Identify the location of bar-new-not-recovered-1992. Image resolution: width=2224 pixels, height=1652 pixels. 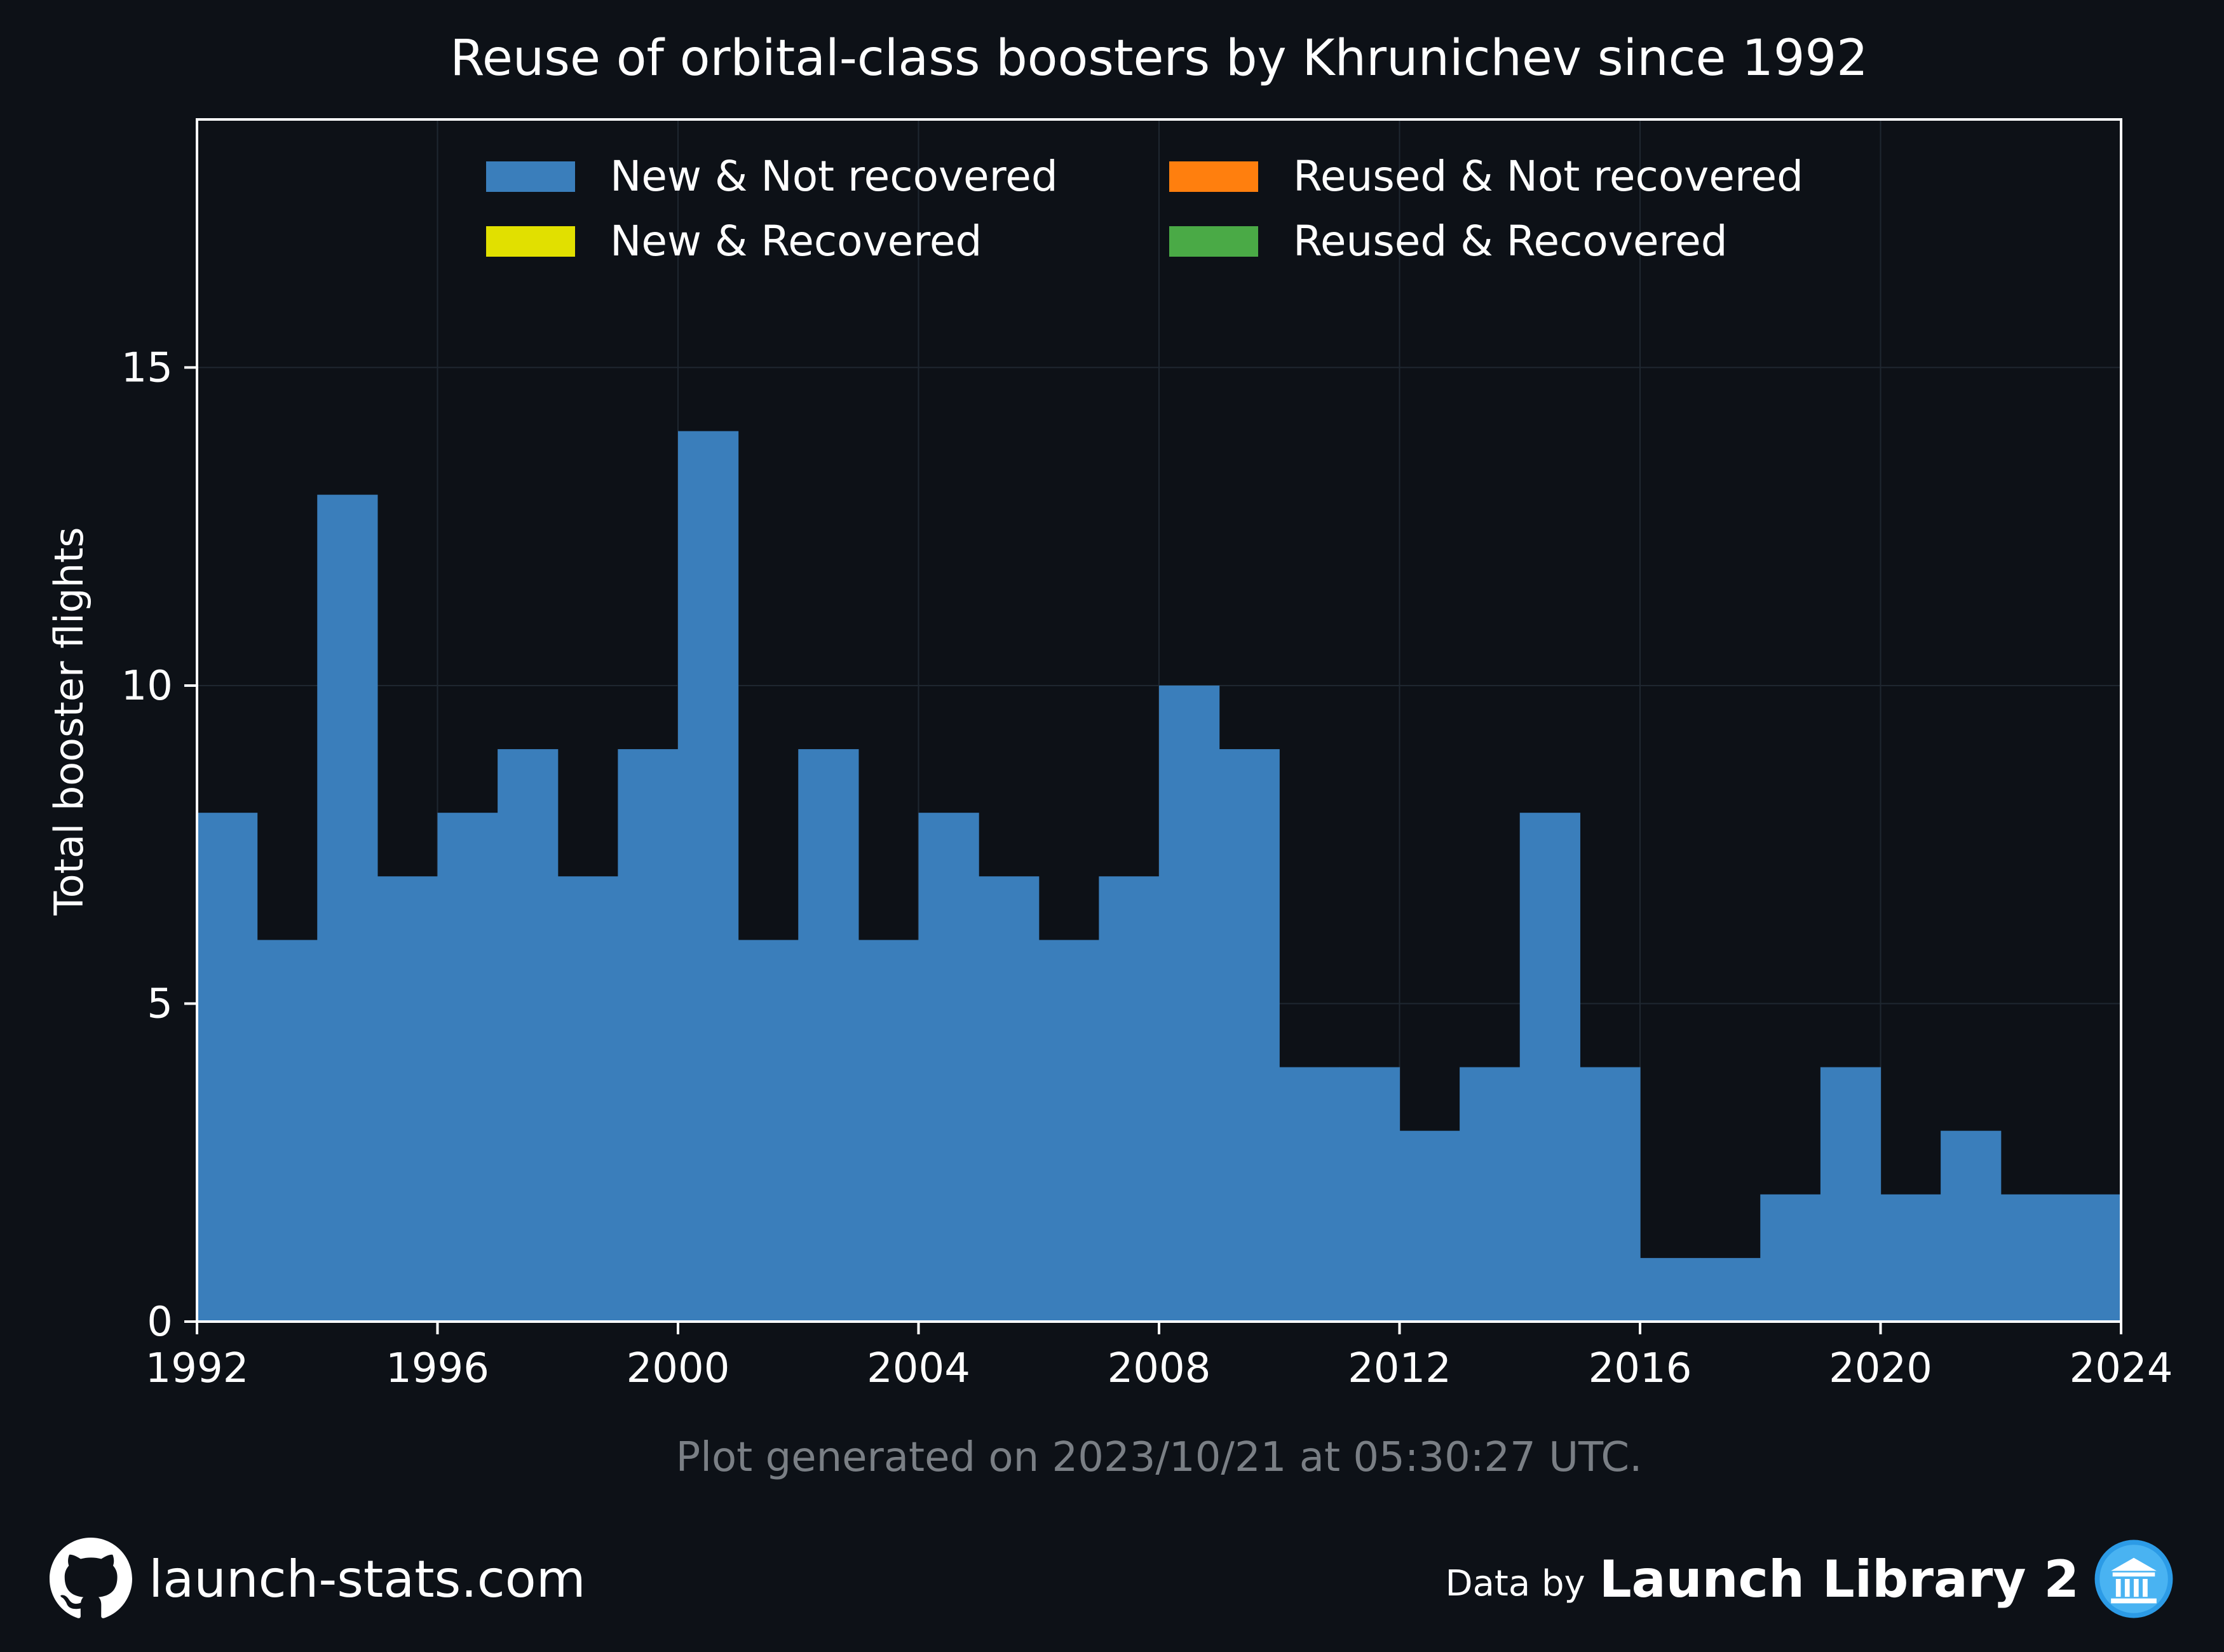
(228, 1068).